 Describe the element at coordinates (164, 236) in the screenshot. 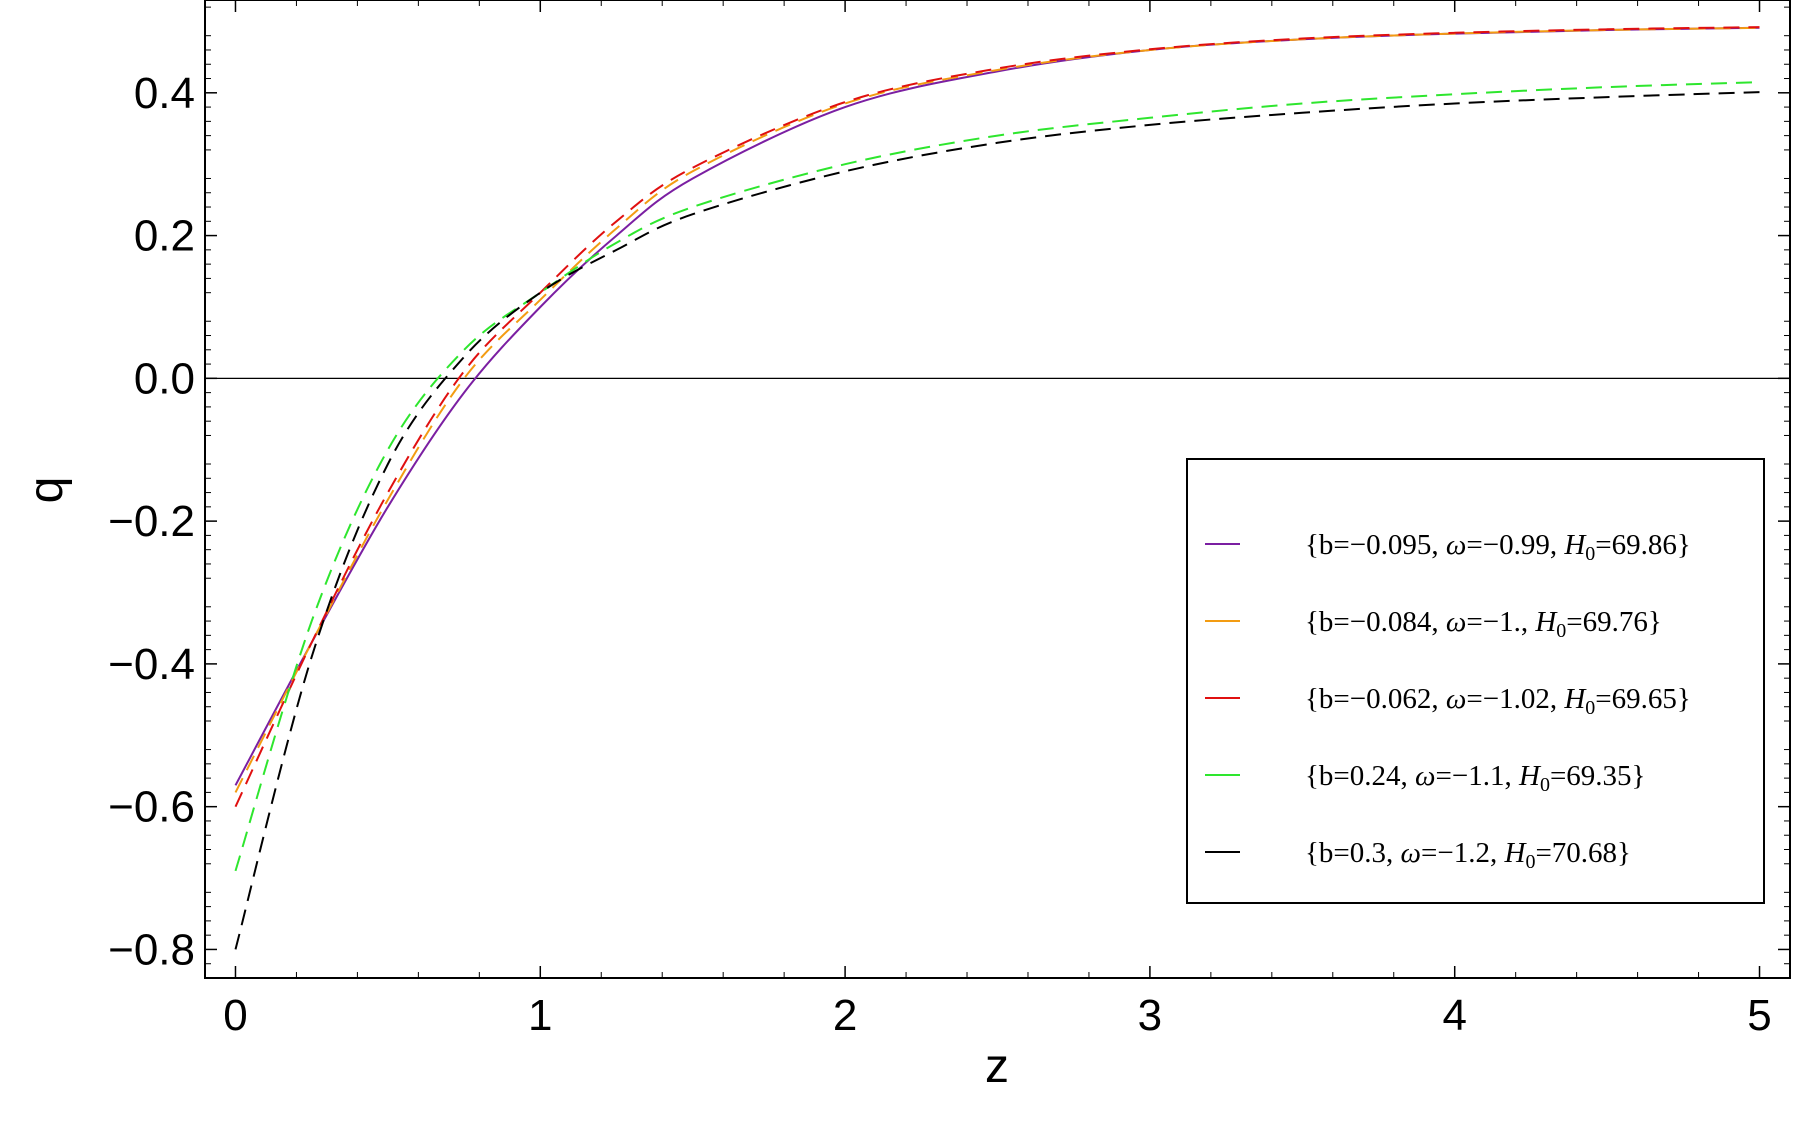

I see `y-tick-label: 0.2` at that location.